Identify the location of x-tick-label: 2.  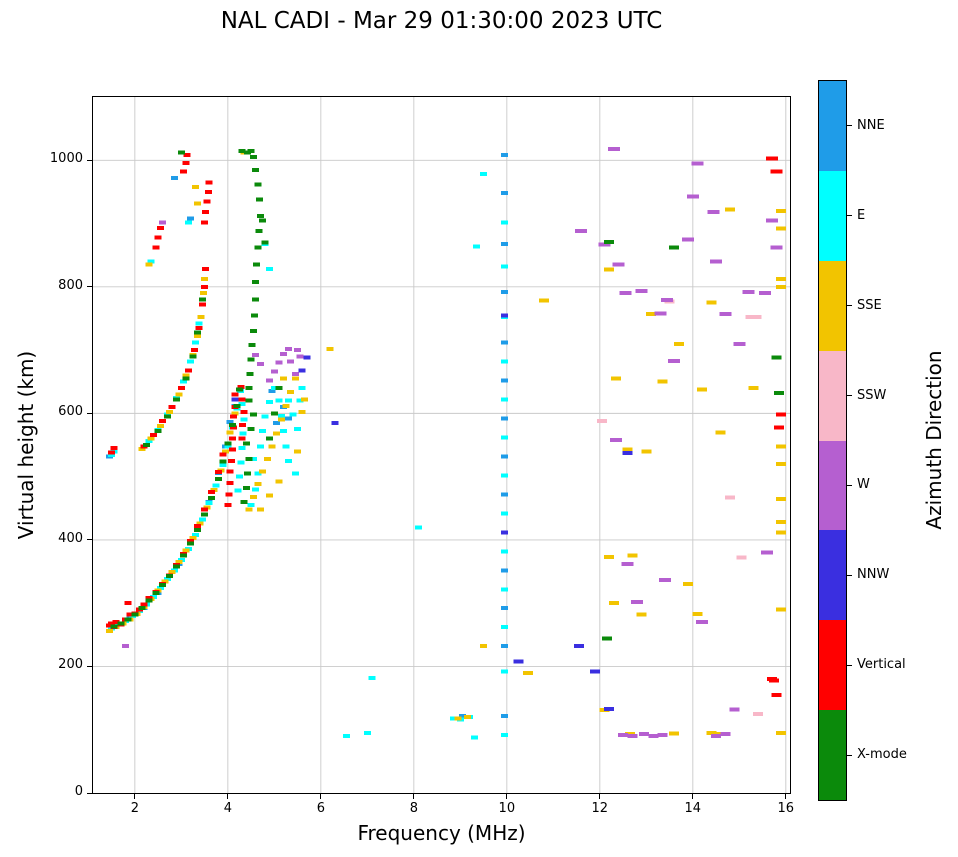
(134, 808).